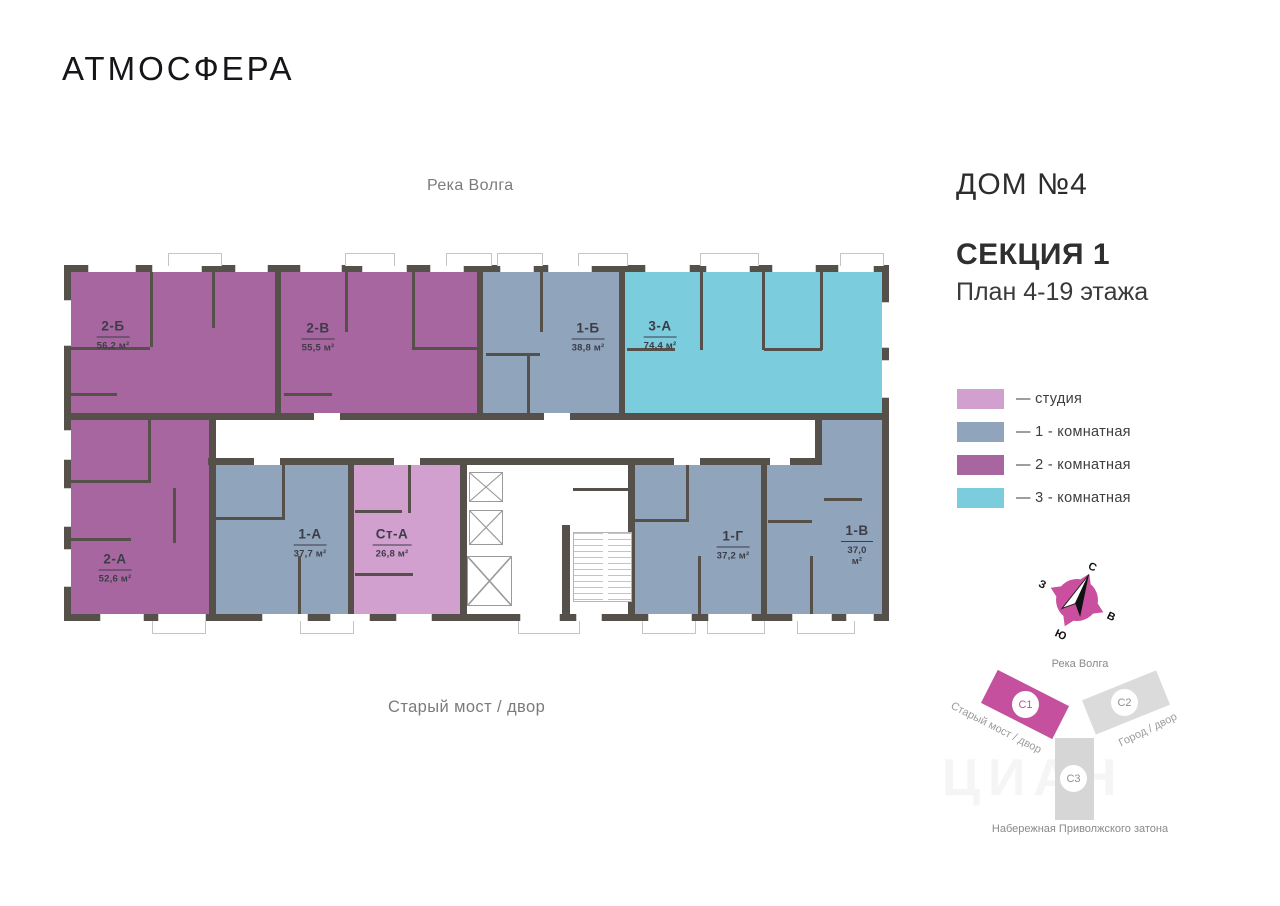 This screenshot has height=906, width=1280. Describe the element at coordinates (318, 337) in the screenshot. I see `apartment-label-2v: 2-В 55,5 м²` at that location.